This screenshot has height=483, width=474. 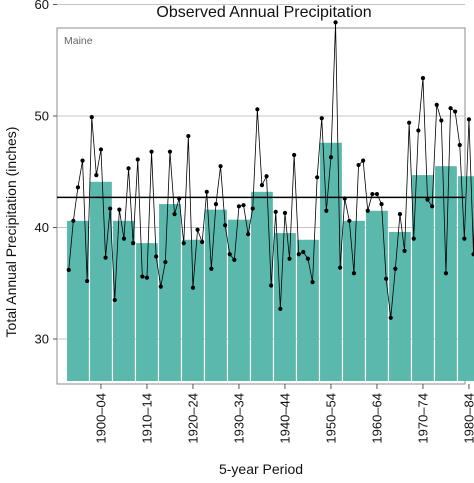 I want to click on x-tick-label: 1960–64, so click(x=376, y=418).